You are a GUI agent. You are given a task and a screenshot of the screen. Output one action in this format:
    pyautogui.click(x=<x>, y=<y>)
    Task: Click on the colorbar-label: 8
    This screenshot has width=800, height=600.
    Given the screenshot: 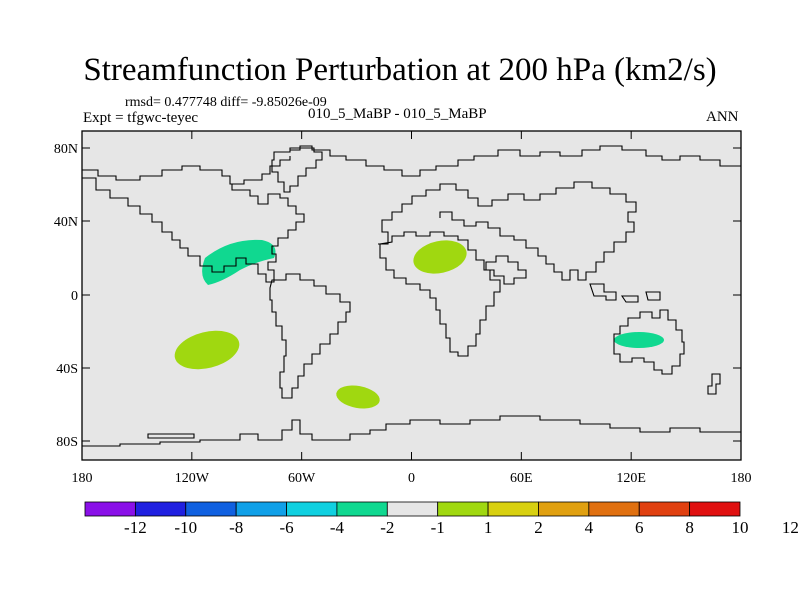 What is the action you would take?
    pyautogui.click(x=689, y=527)
    